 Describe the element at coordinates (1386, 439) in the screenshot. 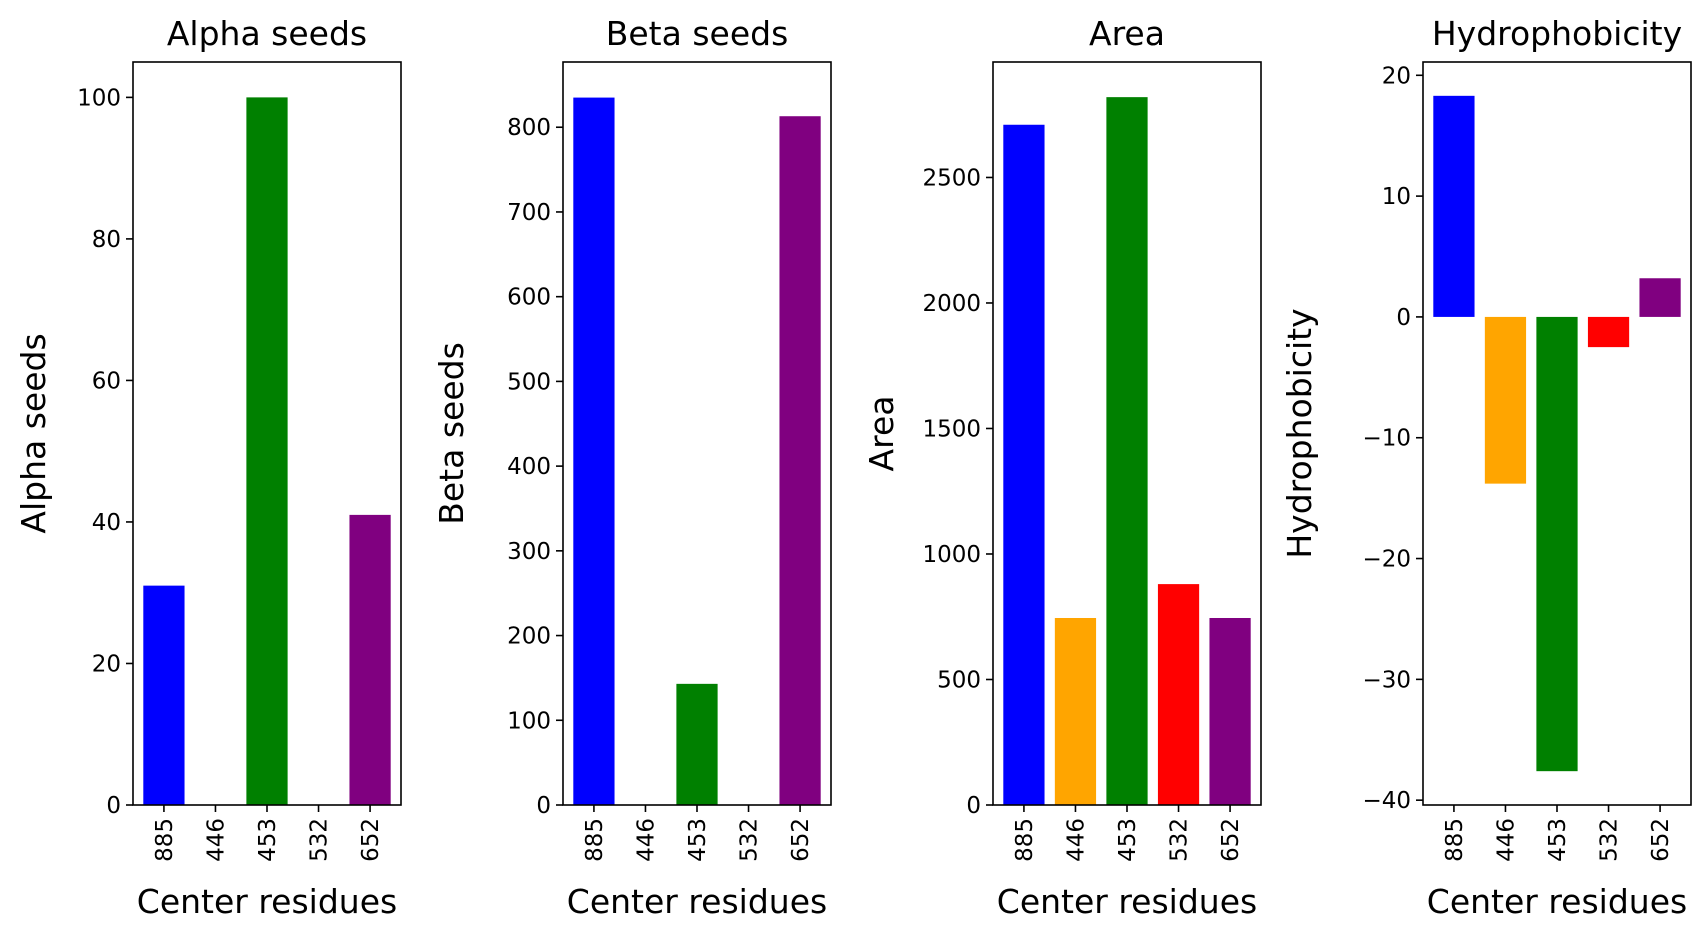

I see `y-tick-label: −10` at that location.